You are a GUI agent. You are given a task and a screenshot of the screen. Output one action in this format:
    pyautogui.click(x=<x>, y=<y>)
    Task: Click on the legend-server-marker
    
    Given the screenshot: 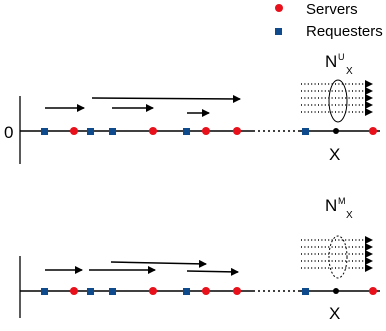 What is the action you would take?
    pyautogui.click(x=279, y=8)
    